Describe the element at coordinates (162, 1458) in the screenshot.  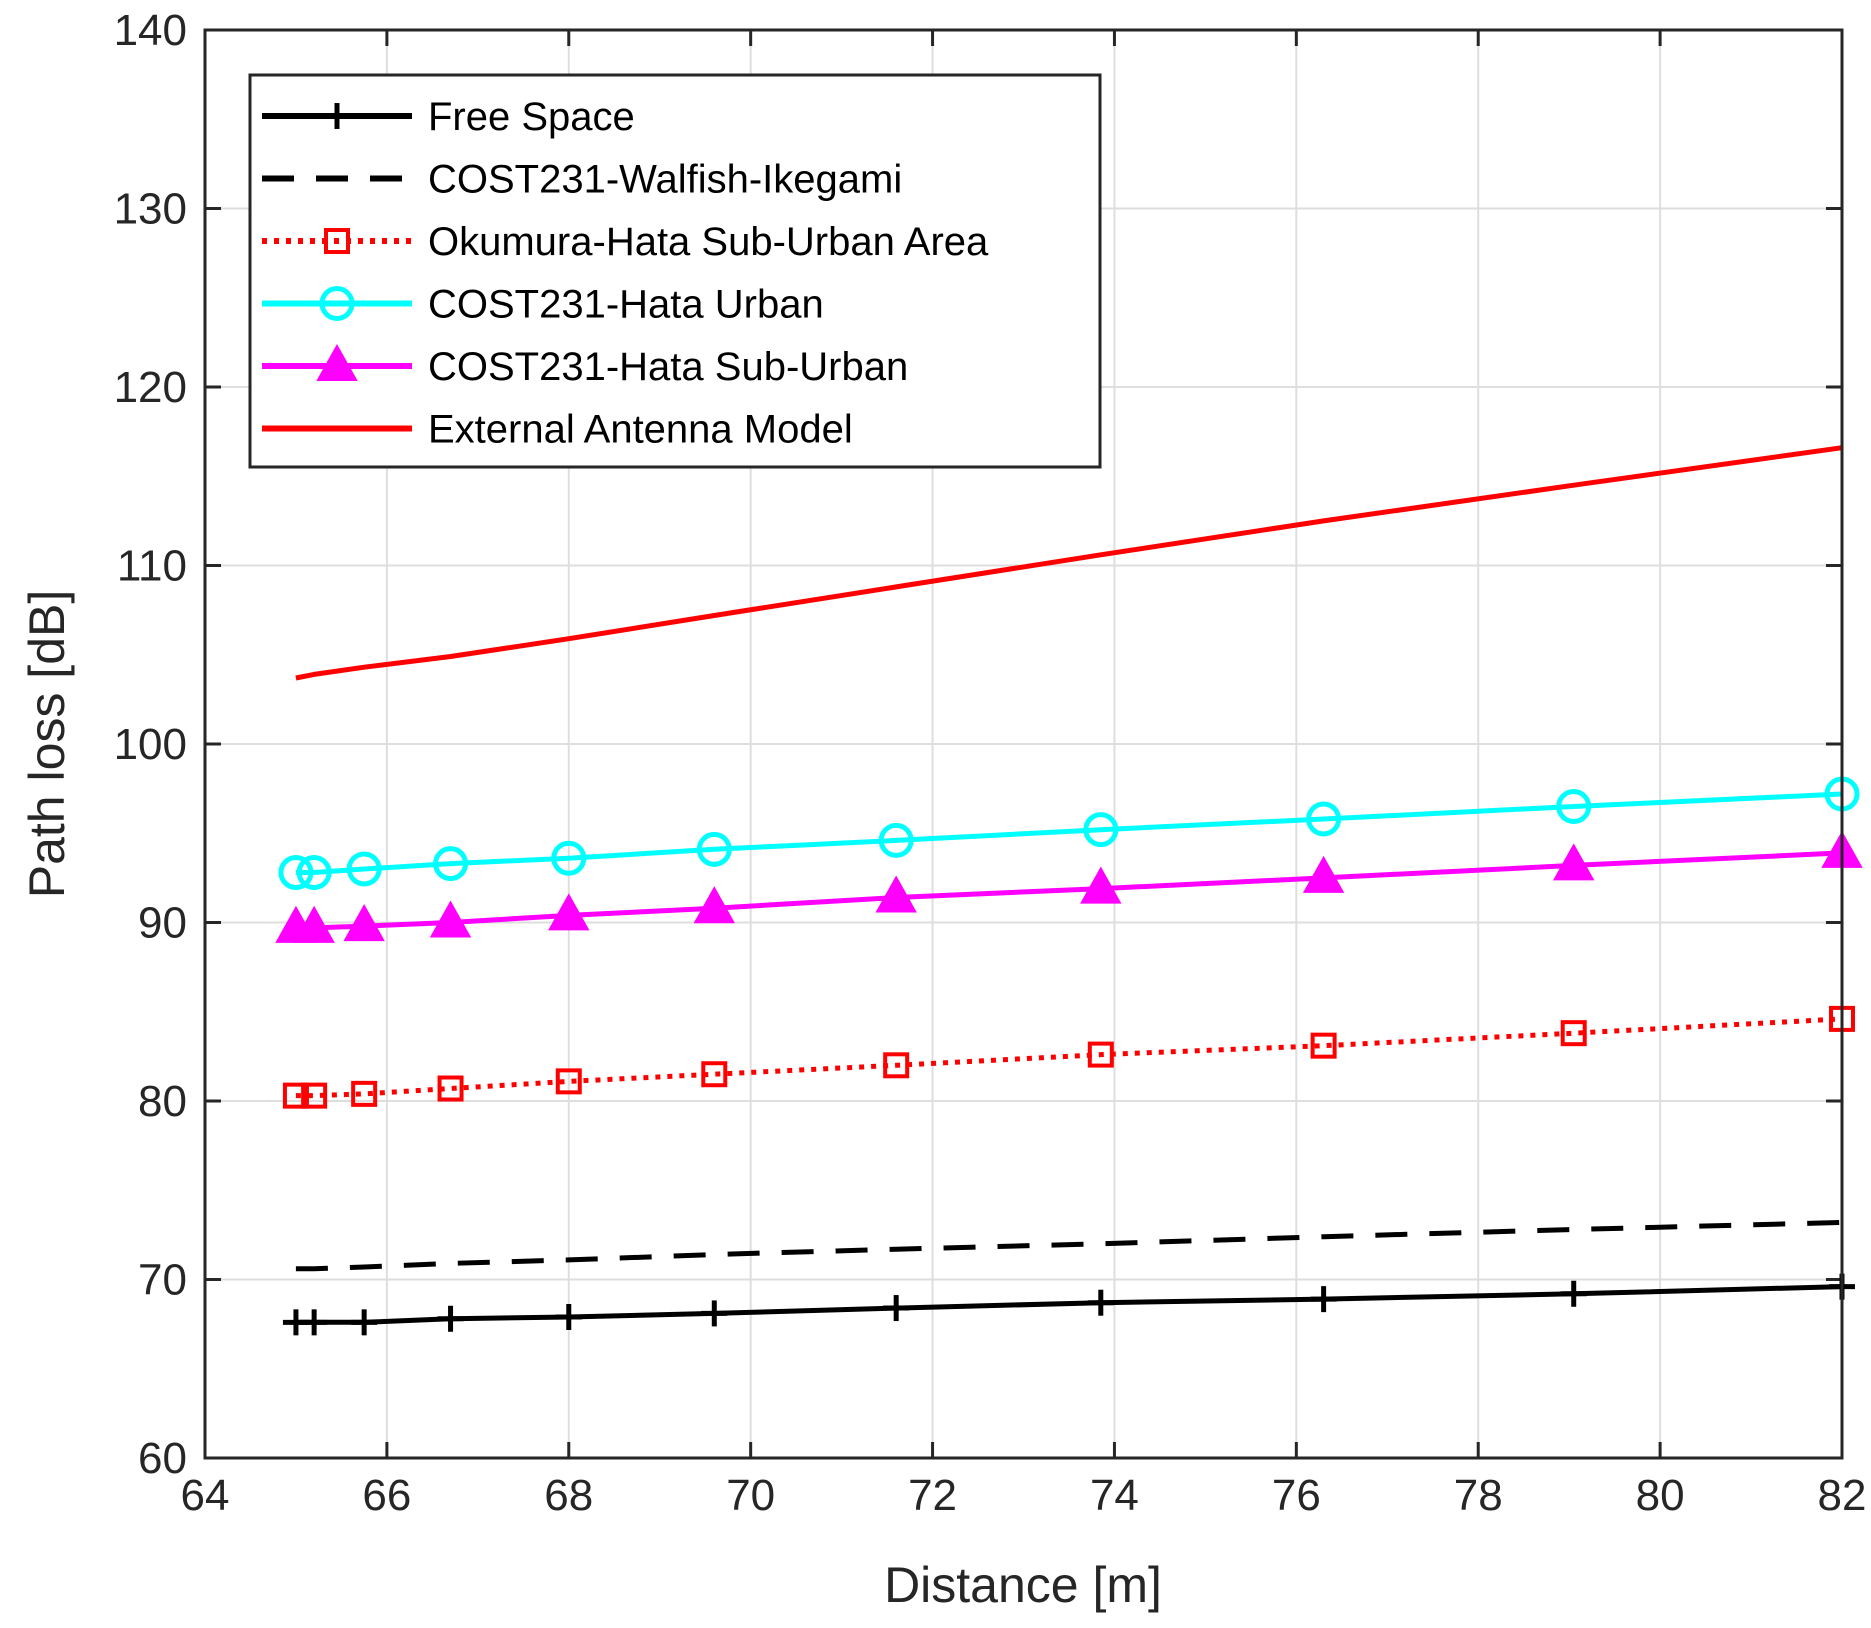
I see `y-tick-label: 60` at that location.